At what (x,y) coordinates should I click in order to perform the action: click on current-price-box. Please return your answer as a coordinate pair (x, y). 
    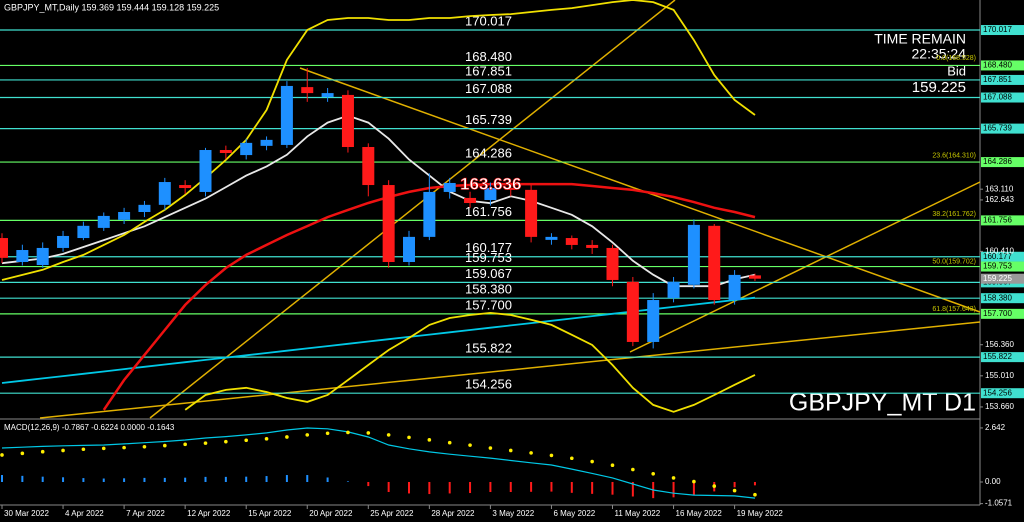
    Looking at the image, I should click on (1002, 278).